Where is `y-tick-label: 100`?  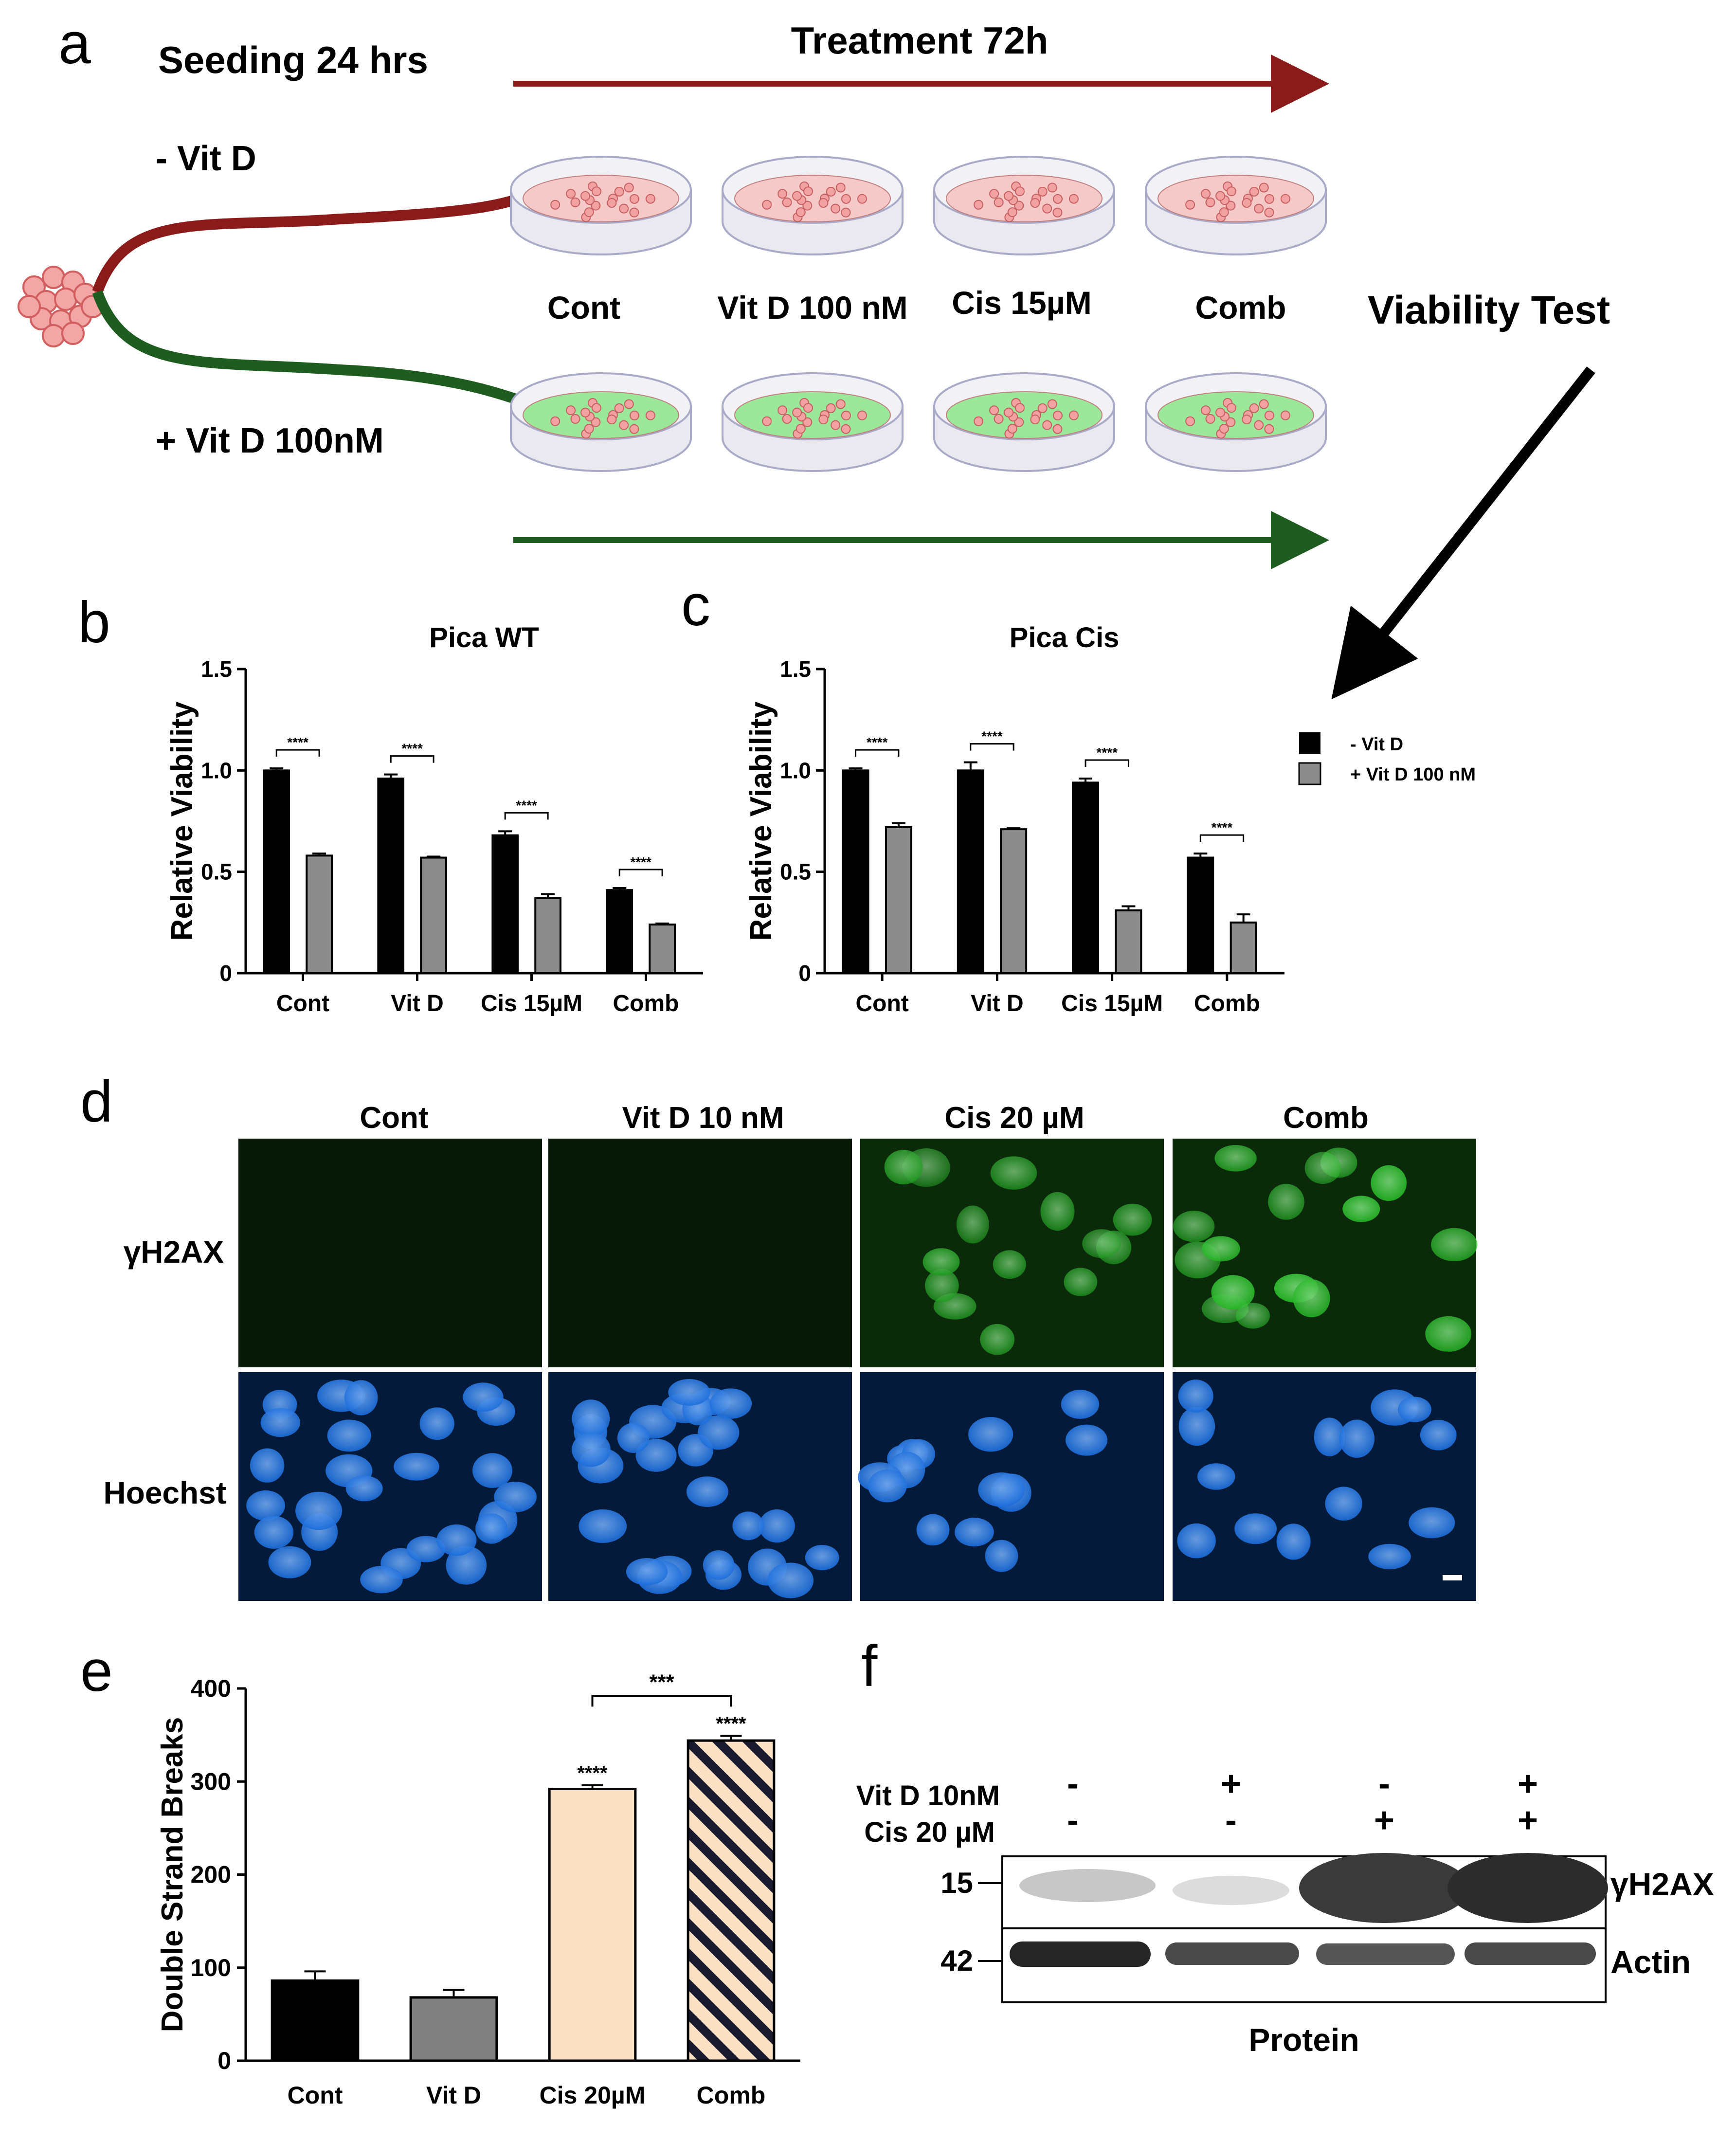 y-tick-label: 100 is located at coordinates (211, 1967).